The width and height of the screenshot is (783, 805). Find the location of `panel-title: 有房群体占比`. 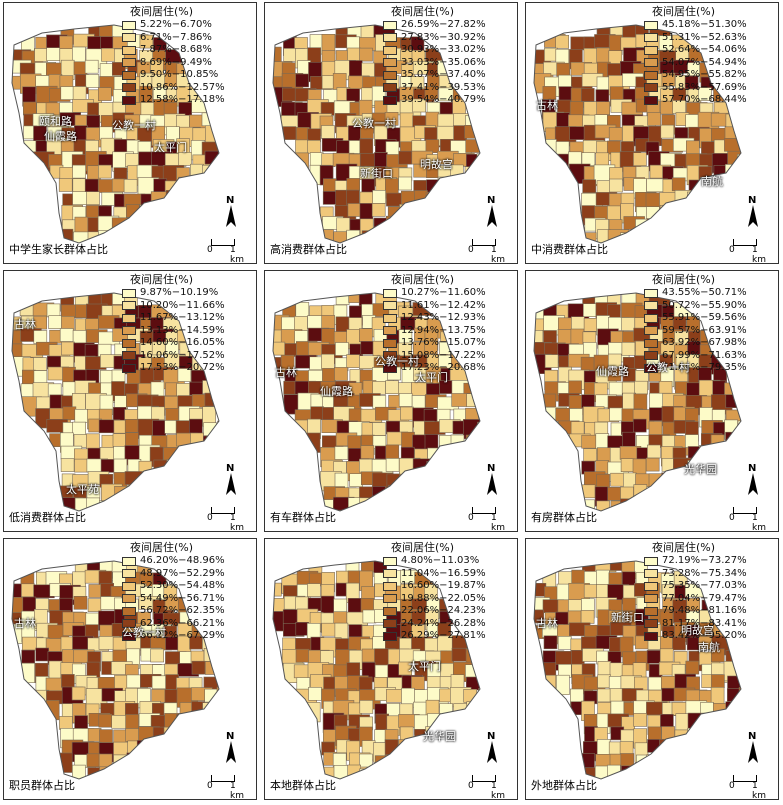

panel-title: 有房群体占比 is located at coordinates (564, 517).